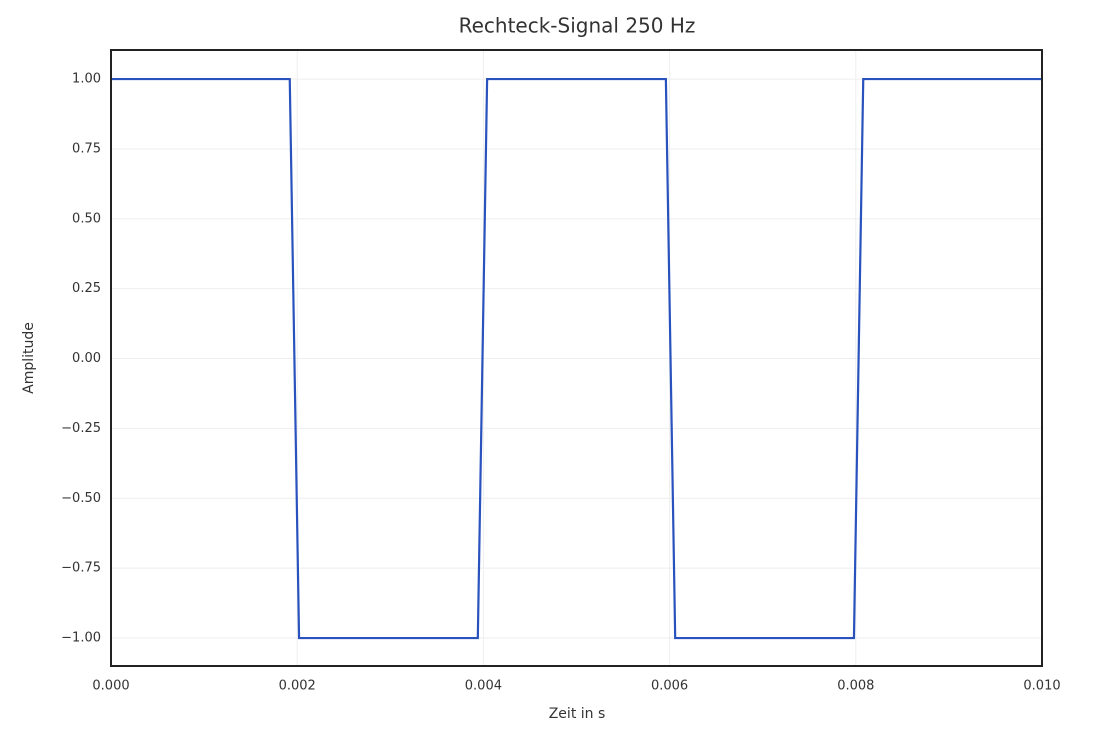 Image resolution: width=1096 pixels, height=734 pixels. I want to click on y-tick-label: −0.25, so click(81, 428).